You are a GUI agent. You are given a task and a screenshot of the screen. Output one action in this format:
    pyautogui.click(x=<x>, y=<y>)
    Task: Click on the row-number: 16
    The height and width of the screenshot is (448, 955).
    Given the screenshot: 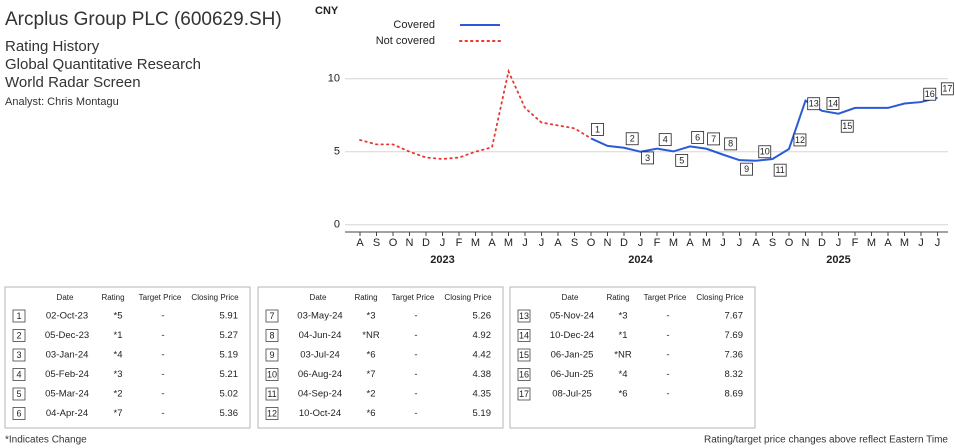 What is the action you would take?
    pyautogui.click(x=524, y=374)
    